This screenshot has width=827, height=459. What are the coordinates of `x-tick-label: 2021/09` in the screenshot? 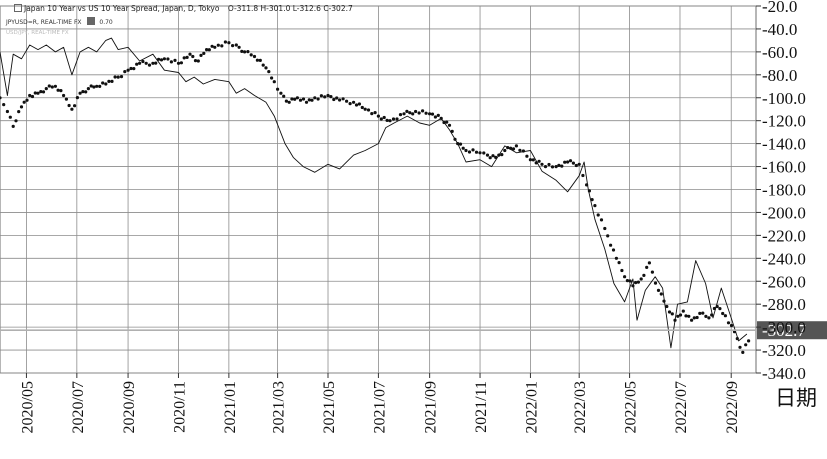 It's located at (431, 407).